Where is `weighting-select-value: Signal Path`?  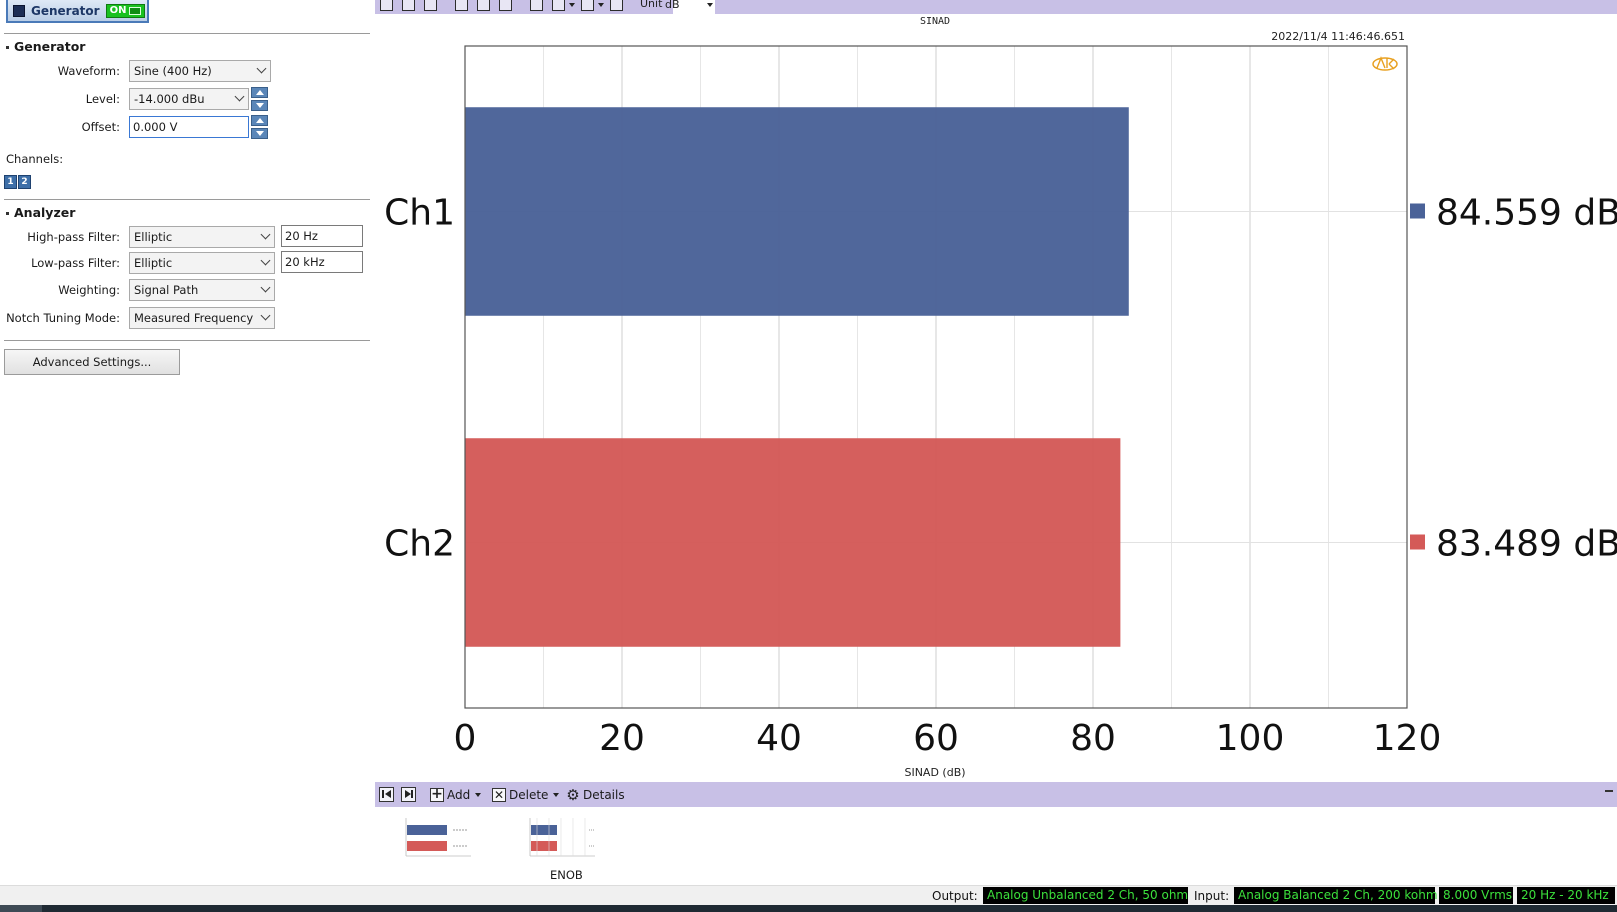 weighting-select-value: Signal Path is located at coordinates (166, 290).